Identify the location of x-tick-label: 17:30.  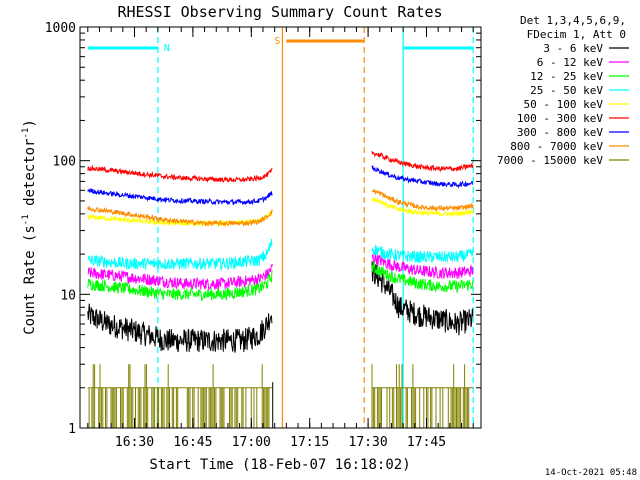
(368, 442).